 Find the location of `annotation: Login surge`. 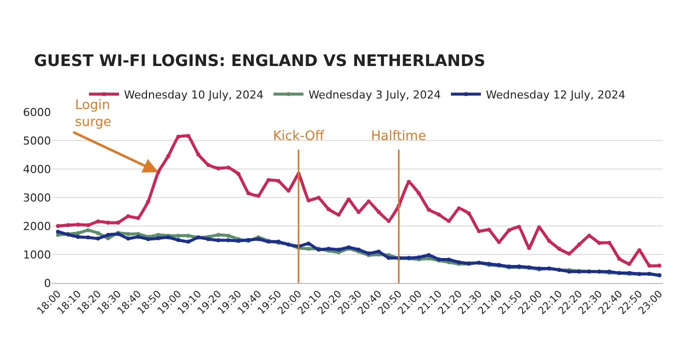

annotation: Login surge is located at coordinates (93, 114).